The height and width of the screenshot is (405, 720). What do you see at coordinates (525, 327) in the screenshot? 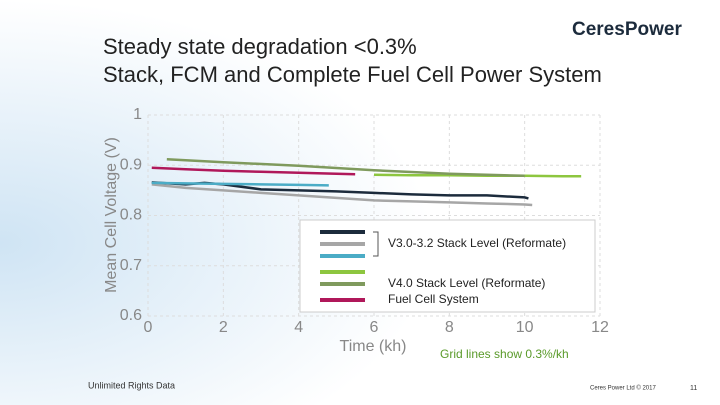
I see `x-tick-label: 10` at bounding box center [525, 327].